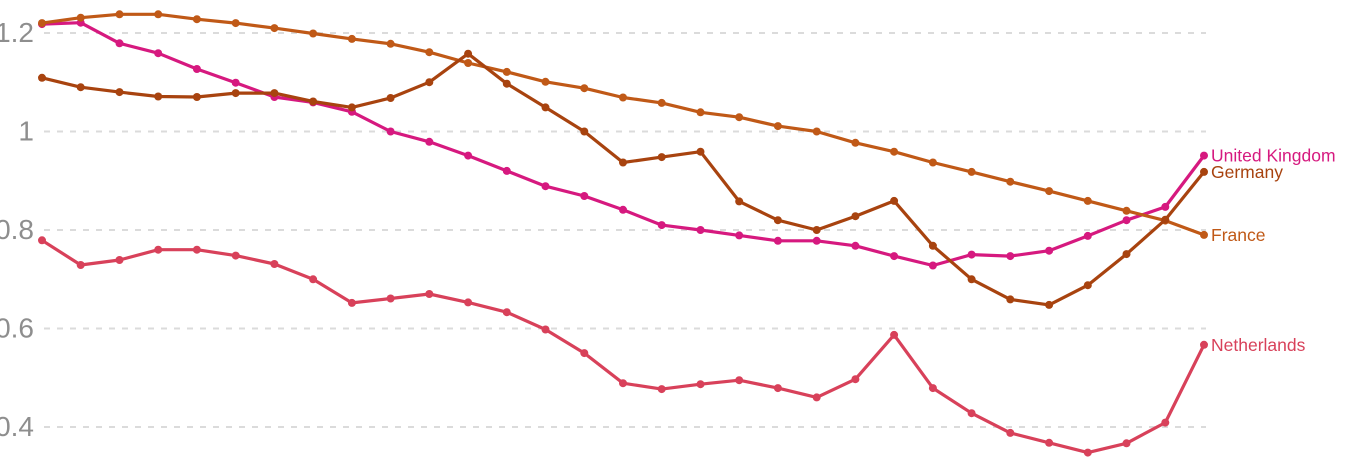  What do you see at coordinates (1258, 345) in the screenshot?
I see `series-label-netherlands: Netherlands` at bounding box center [1258, 345].